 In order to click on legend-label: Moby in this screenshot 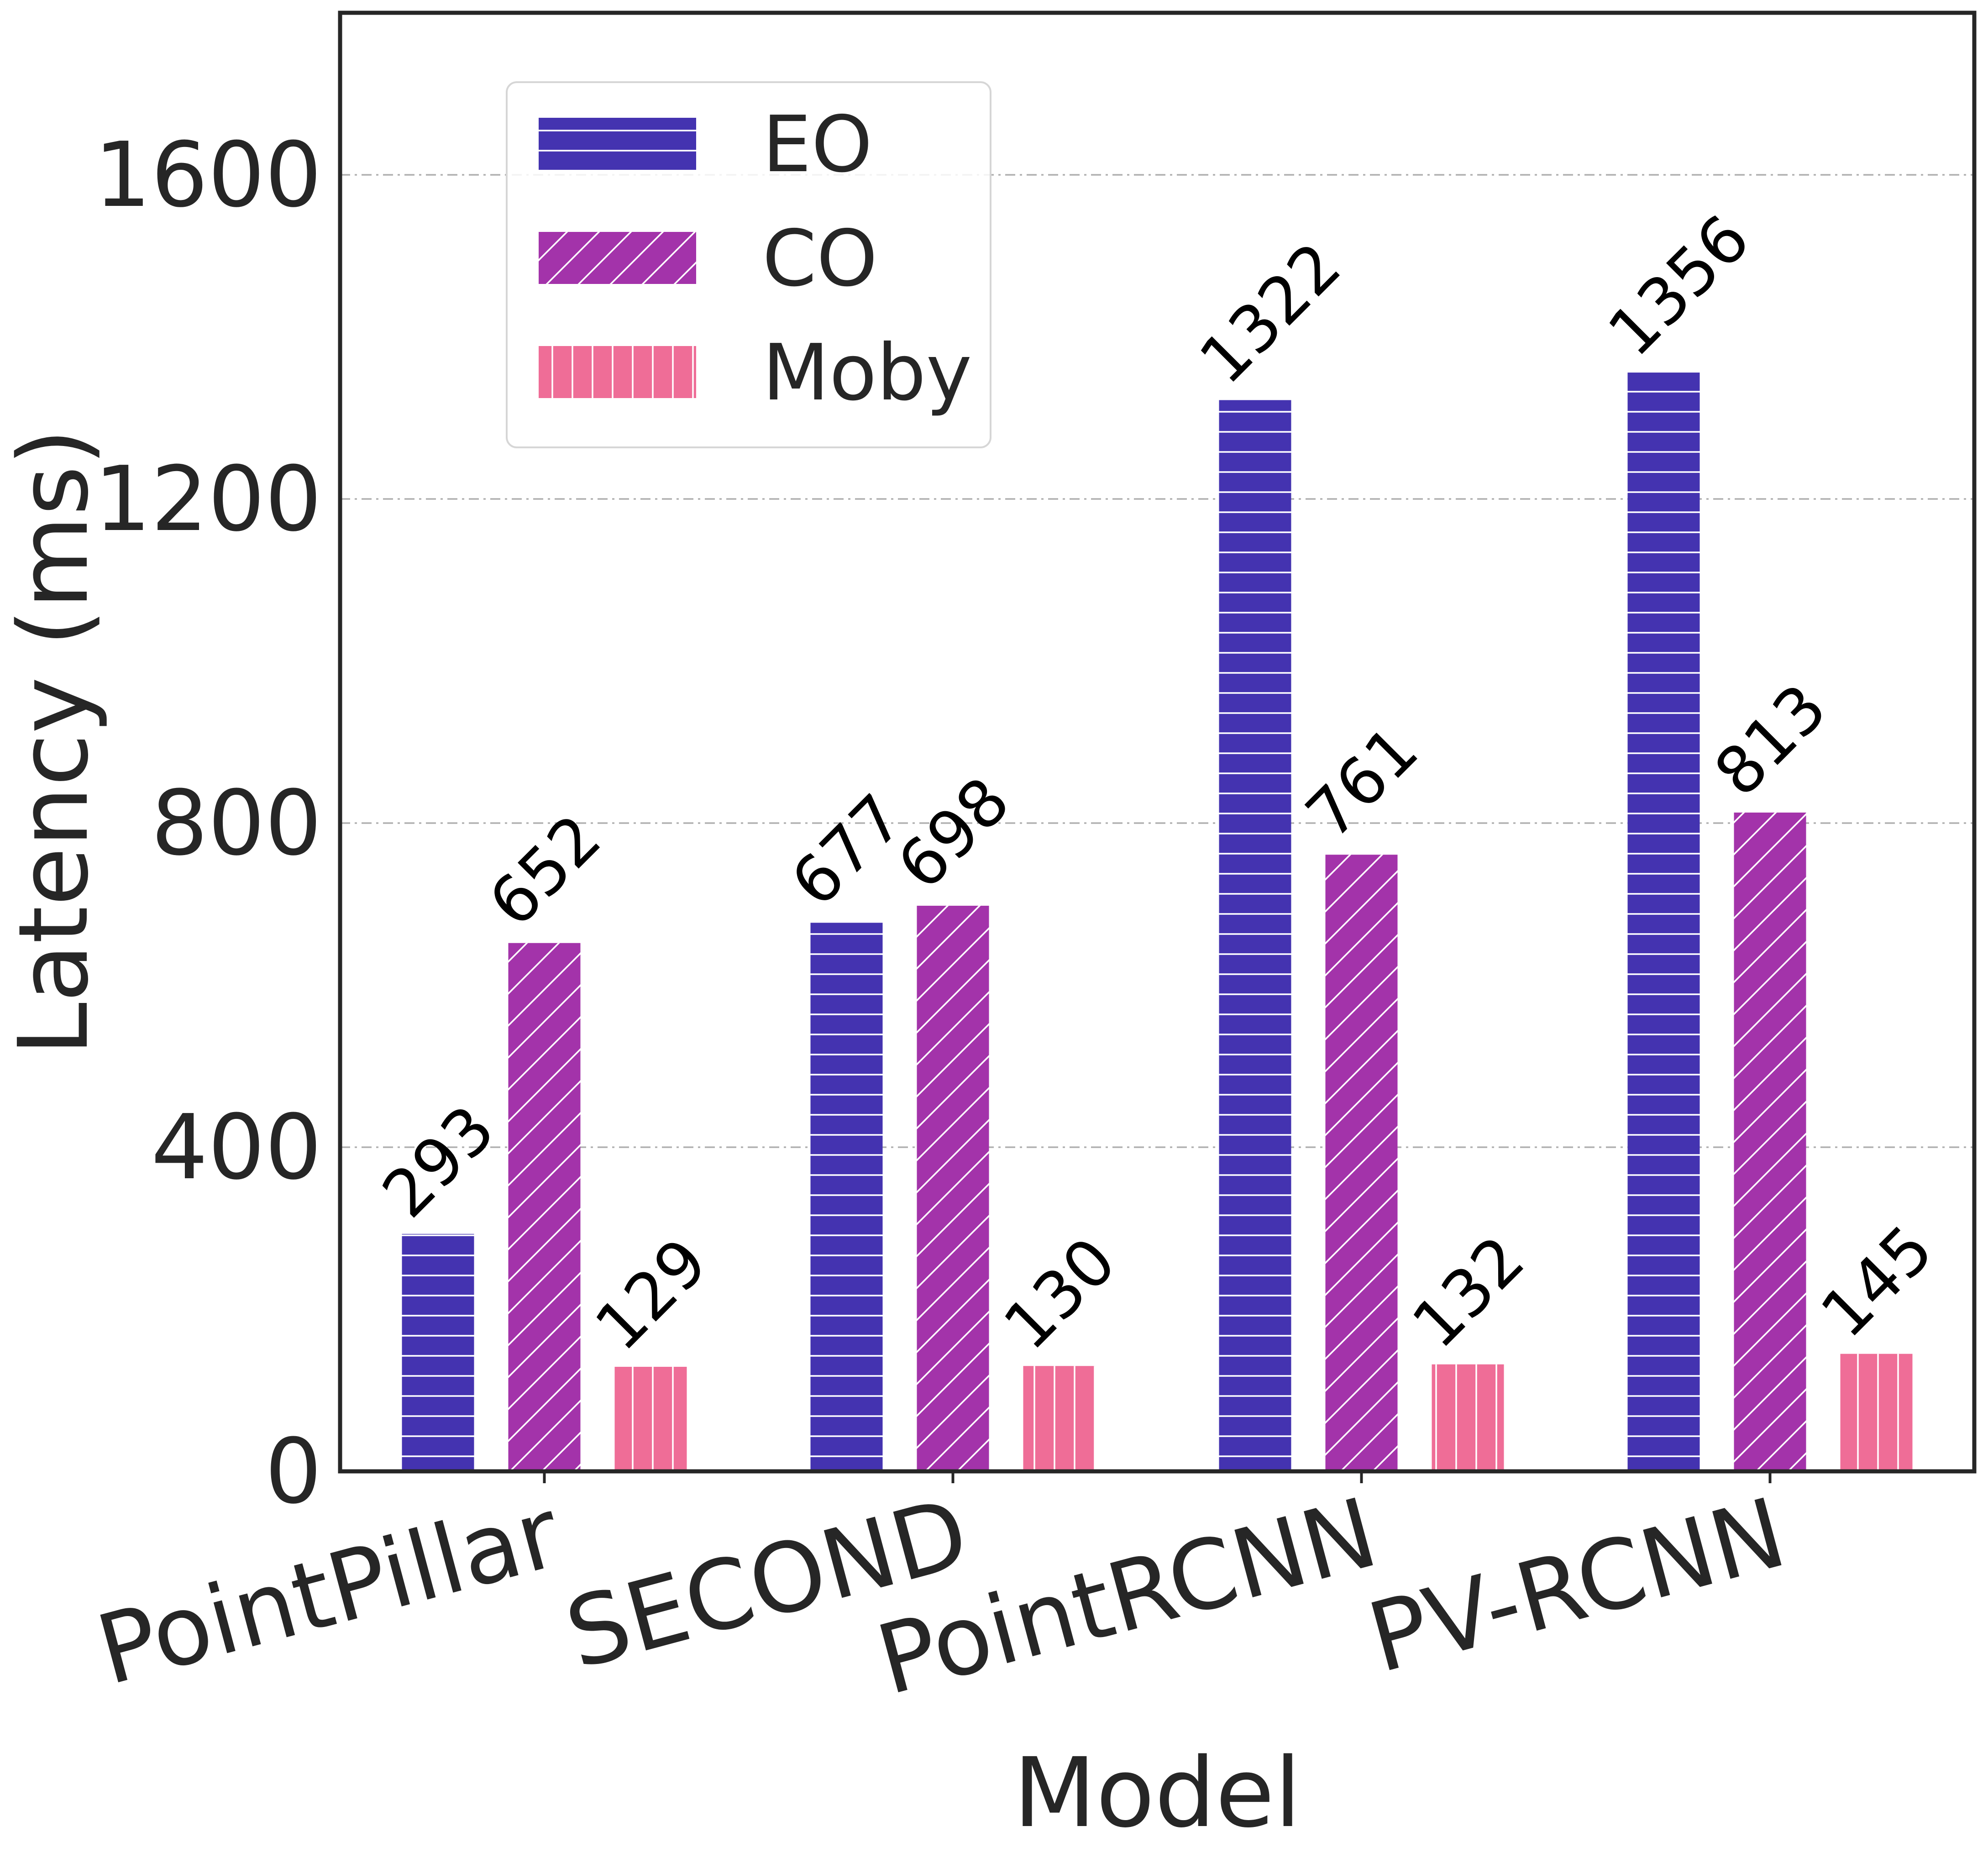, I will do `click(867, 373)`.